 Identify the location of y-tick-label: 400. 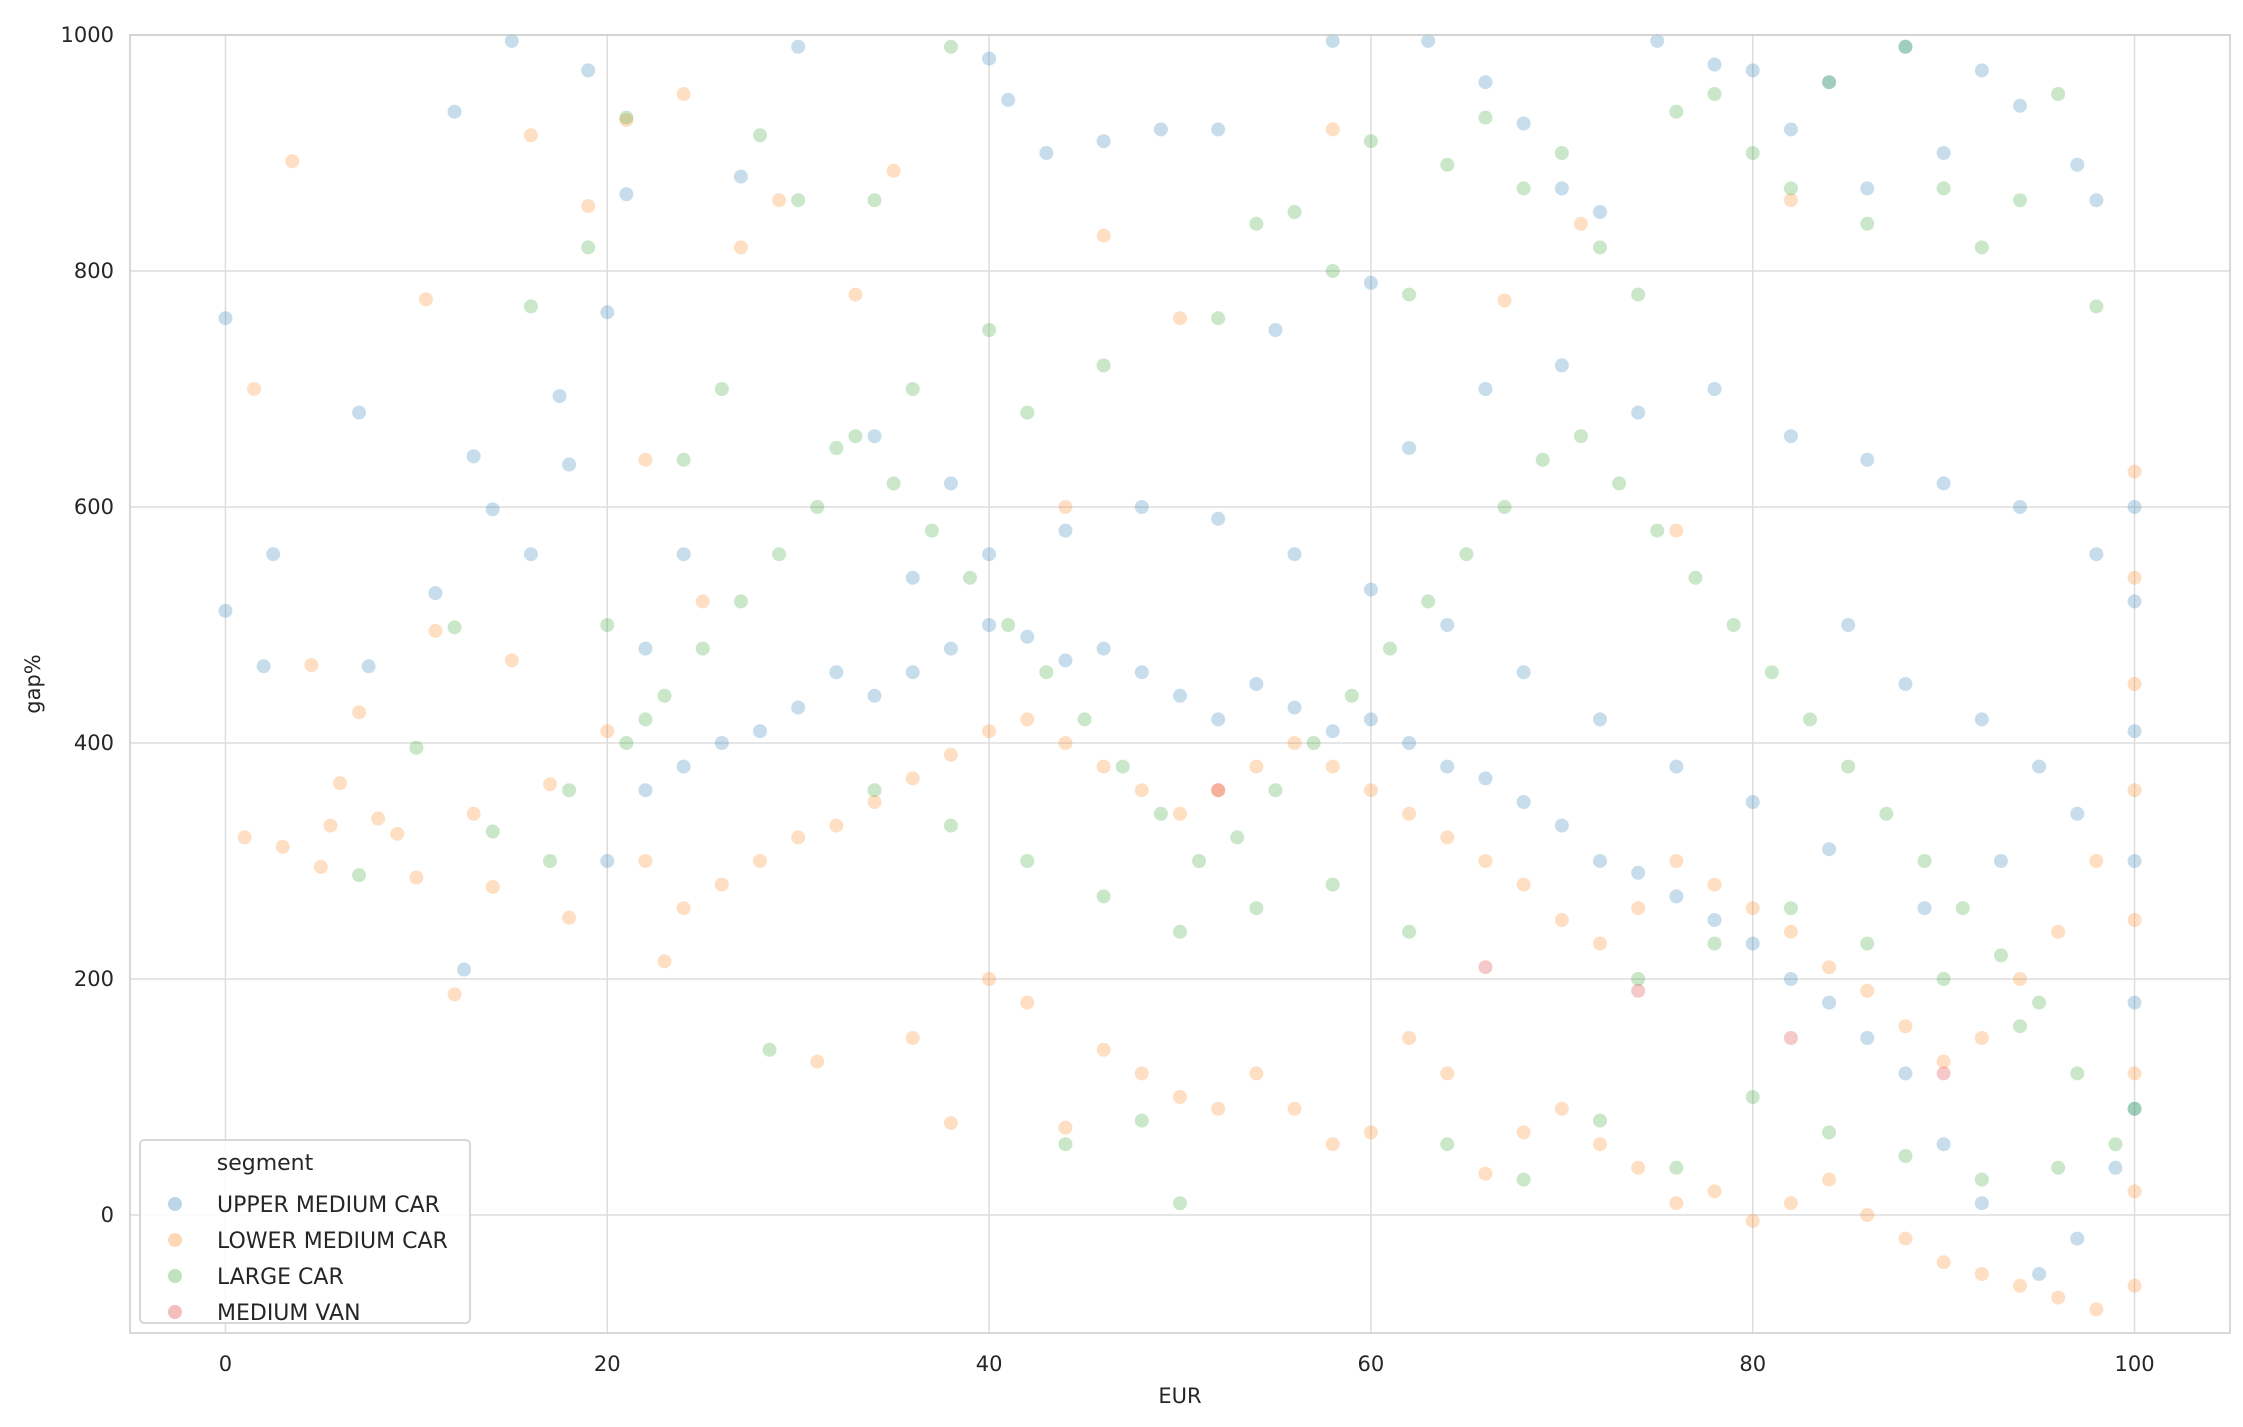
(94, 743).